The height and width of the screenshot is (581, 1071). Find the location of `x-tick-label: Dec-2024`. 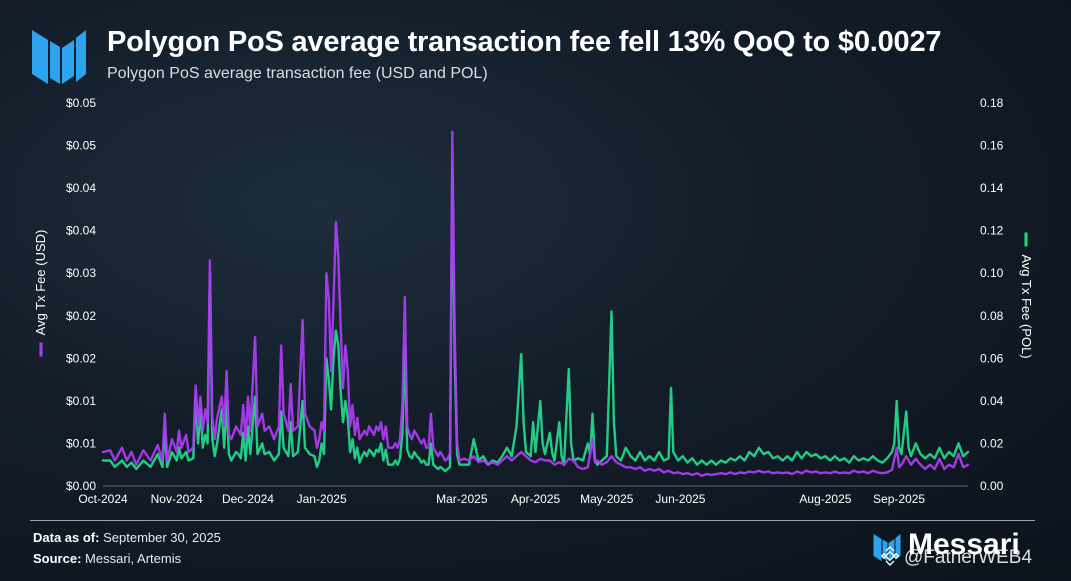

x-tick-label: Dec-2024 is located at coordinates (248, 499).